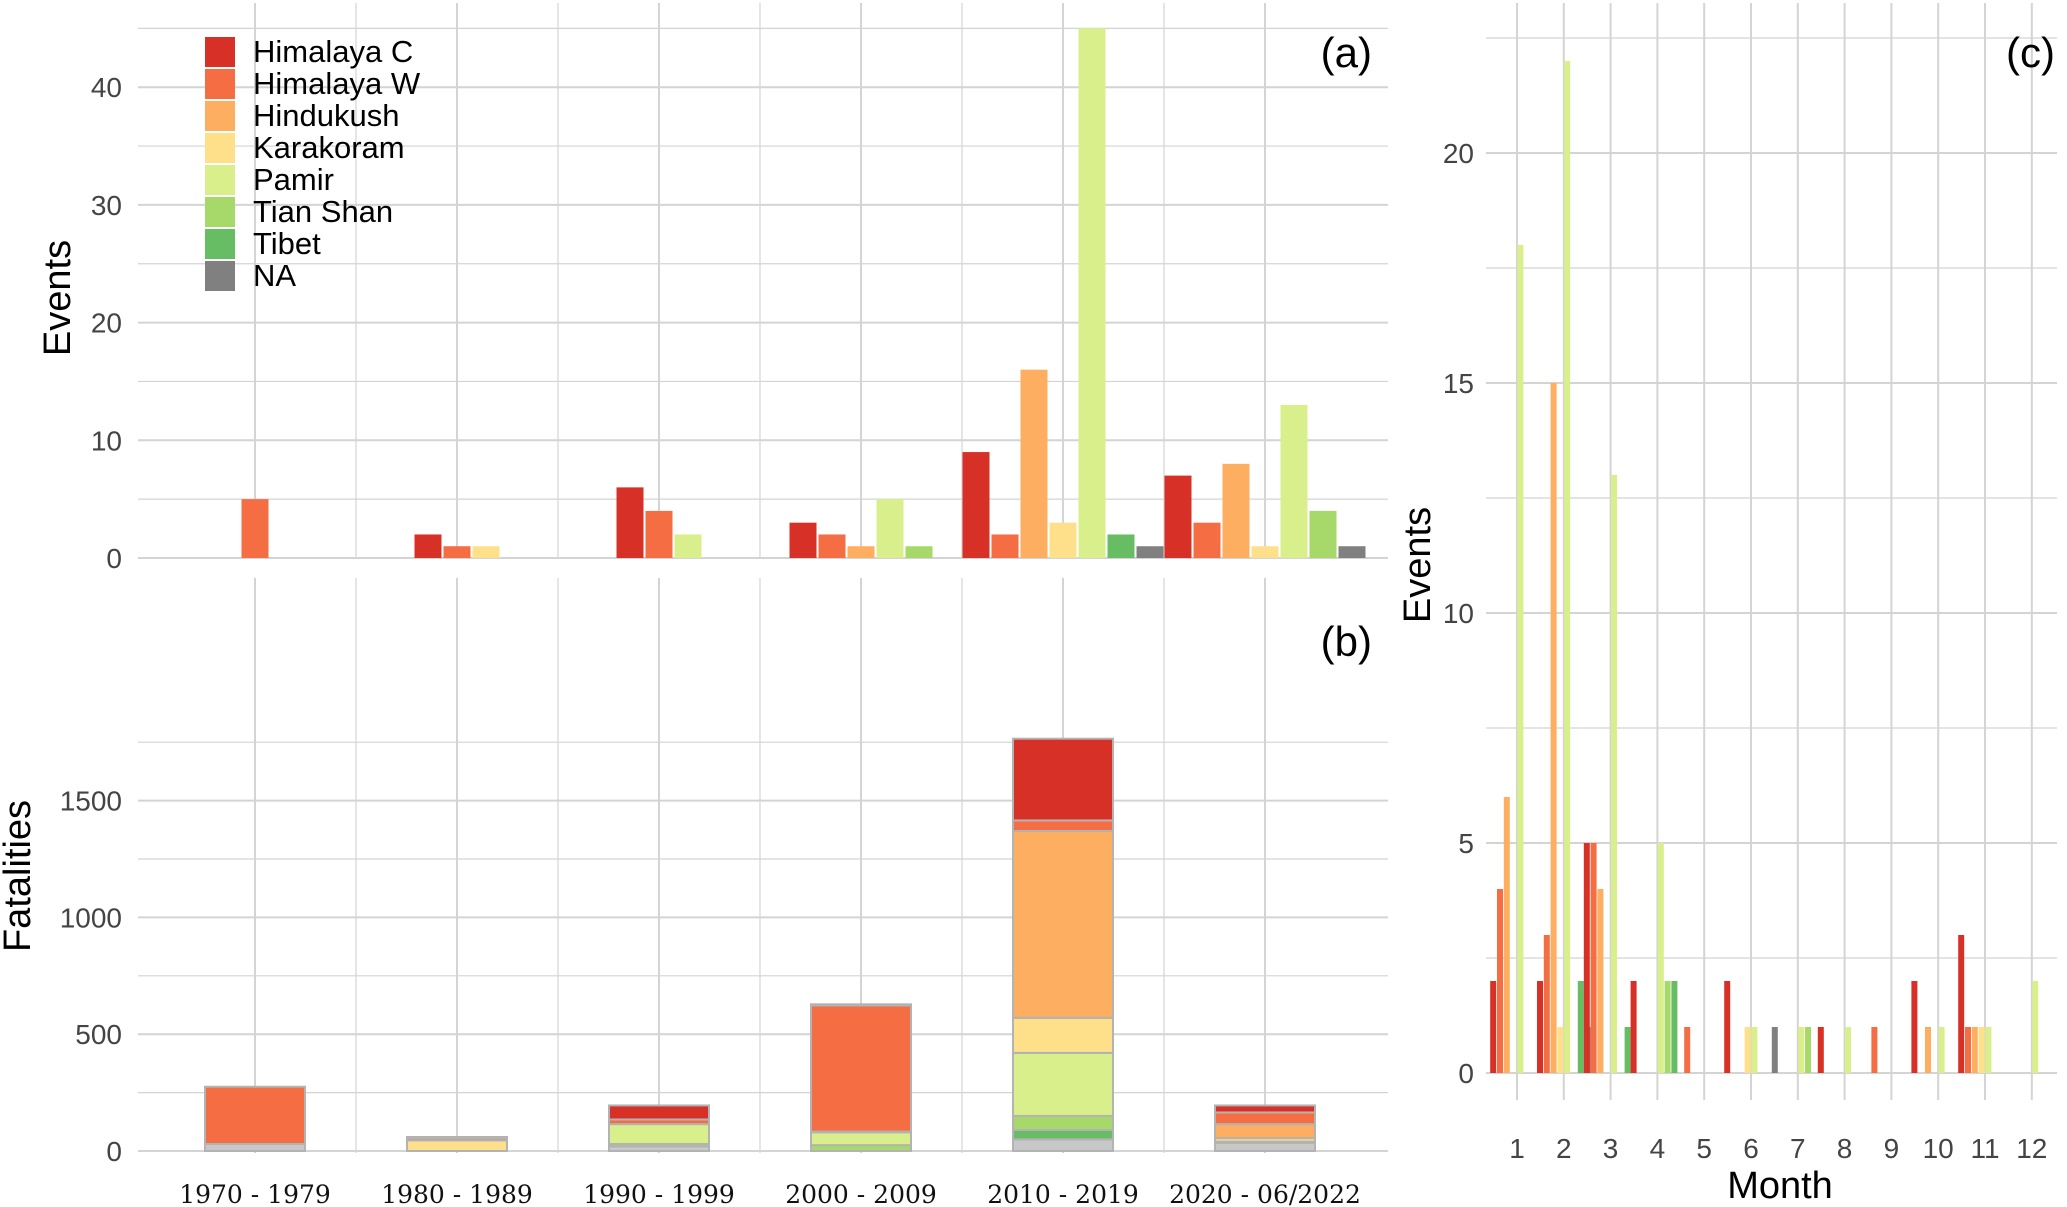  I want to click on x-tick-label: 12, so click(2031, 1148).